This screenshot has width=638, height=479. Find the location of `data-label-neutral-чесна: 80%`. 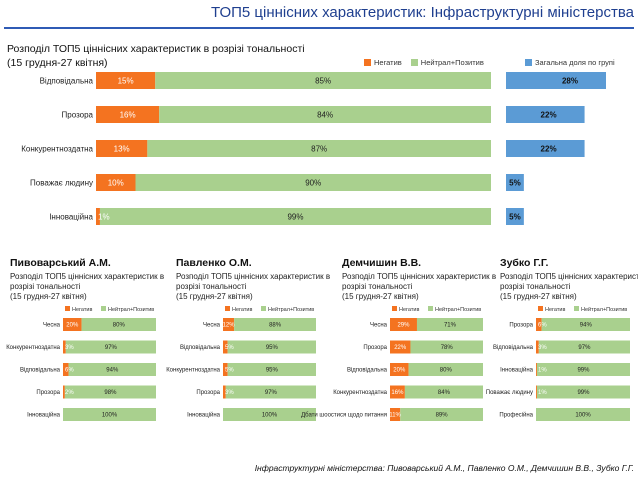

data-label-neutral-чесна: 80% is located at coordinates (119, 326).